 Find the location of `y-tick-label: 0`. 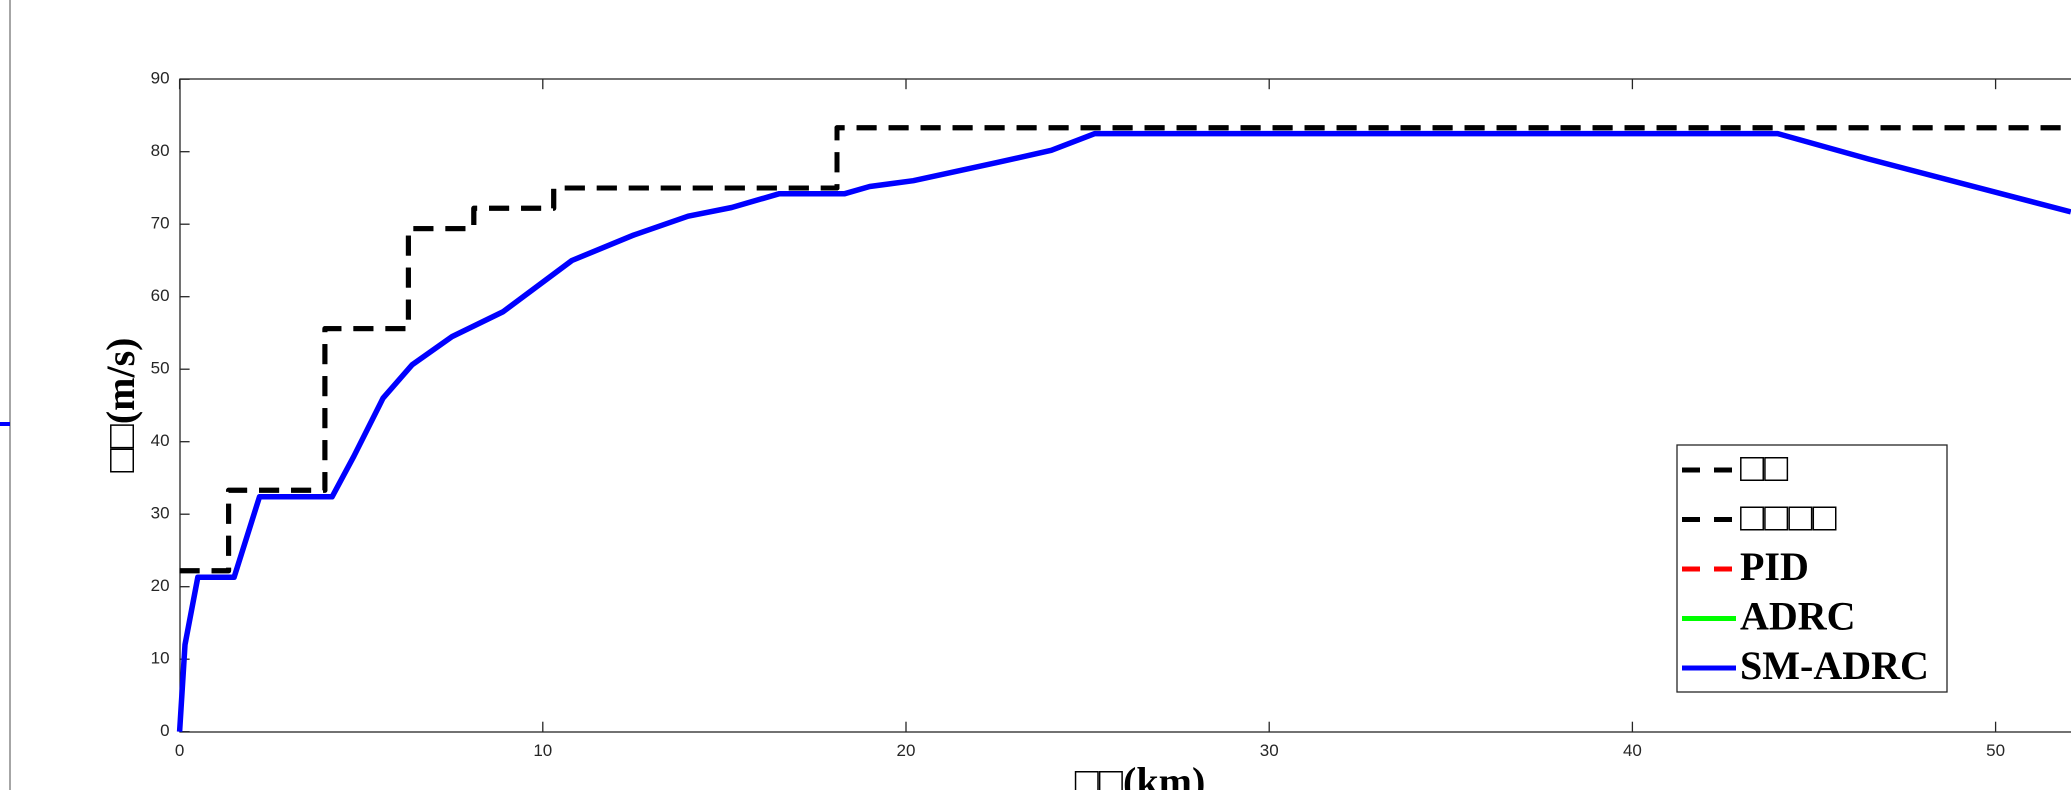

y-tick-label: 0 is located at coordinates (164, 730).